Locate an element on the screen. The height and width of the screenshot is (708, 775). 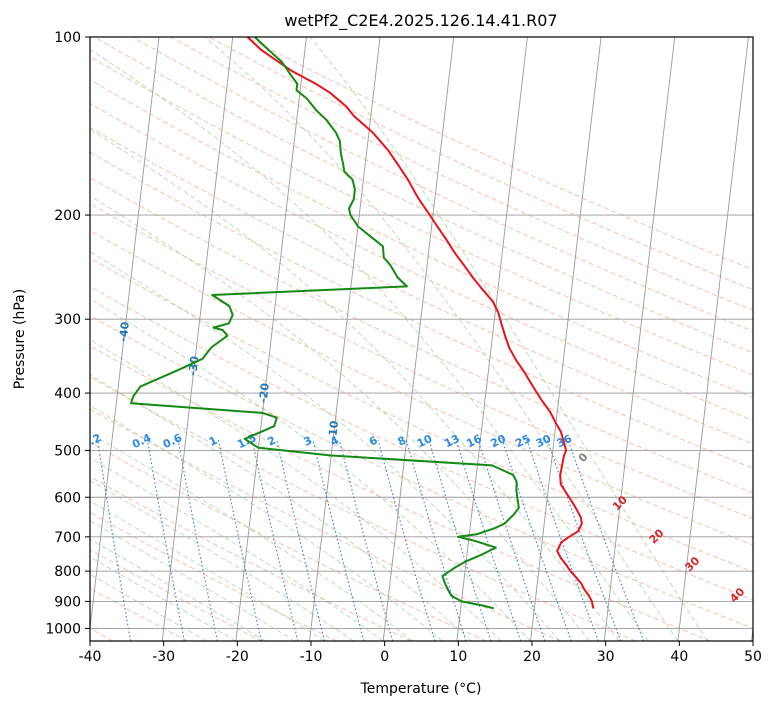
mixing-ratio-label: 0.6 is located at coordinates (172, 441).